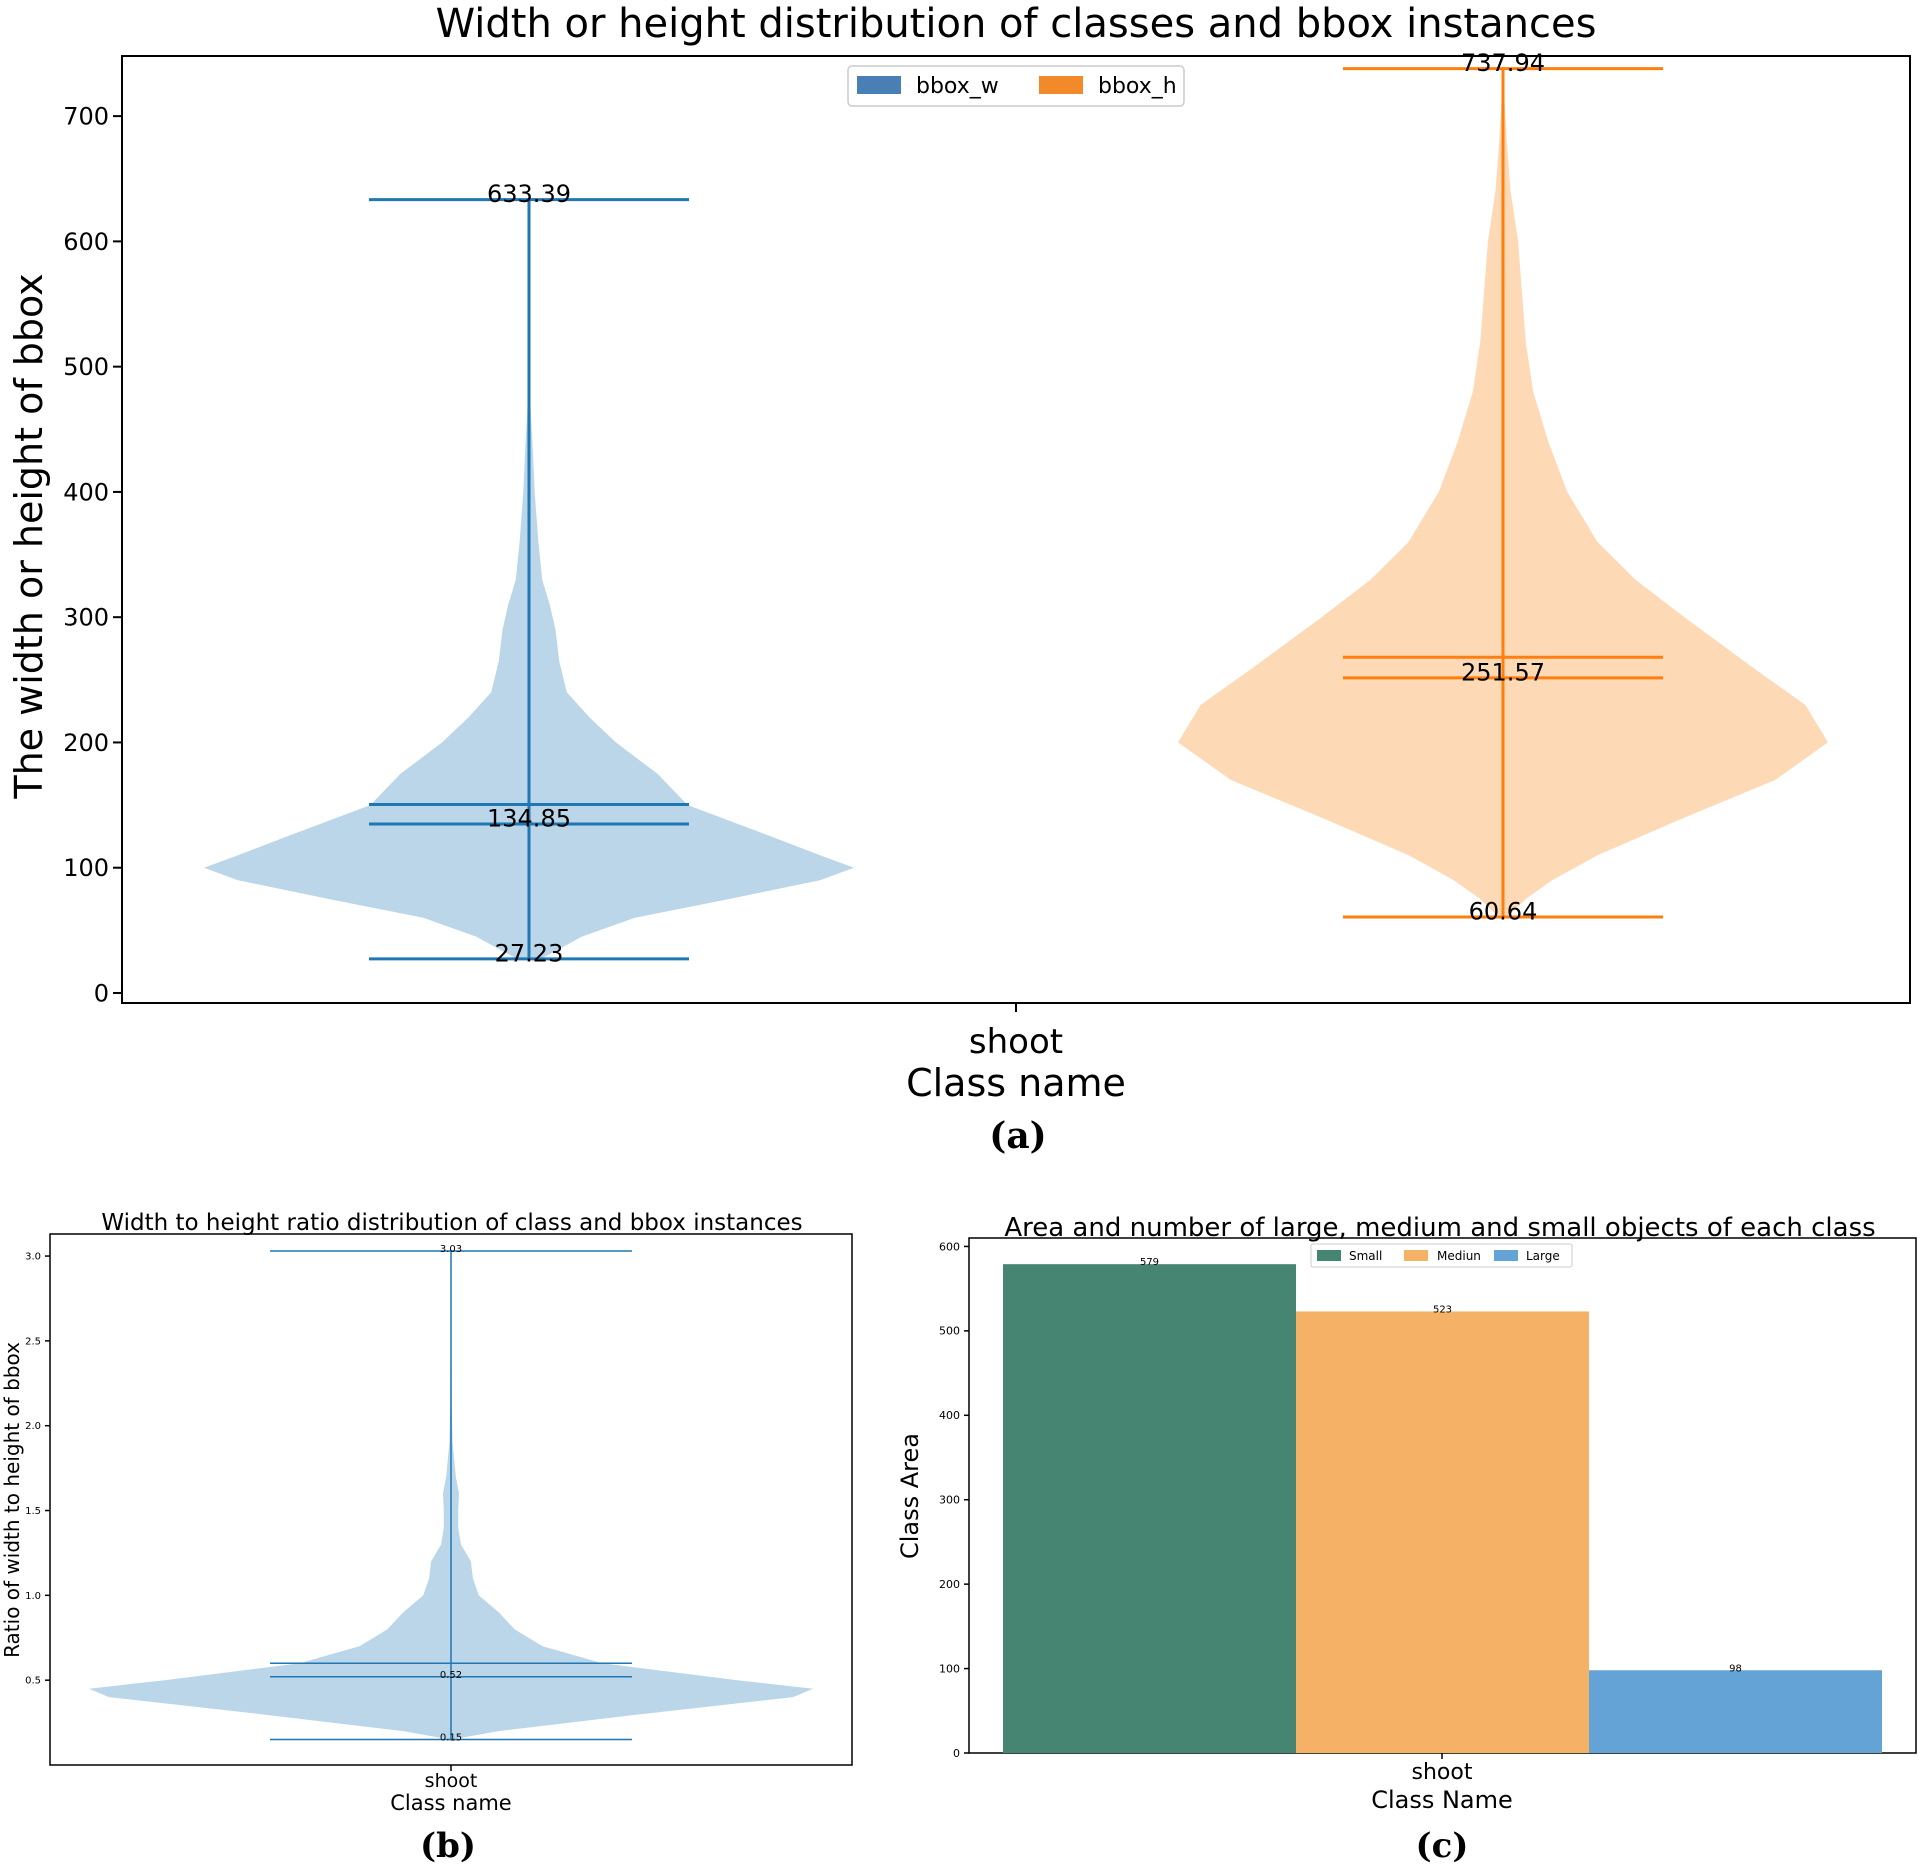 This screenshot has height=1869, width=1930. I want to click on panel-a-legend-box, so click(1016, 86).